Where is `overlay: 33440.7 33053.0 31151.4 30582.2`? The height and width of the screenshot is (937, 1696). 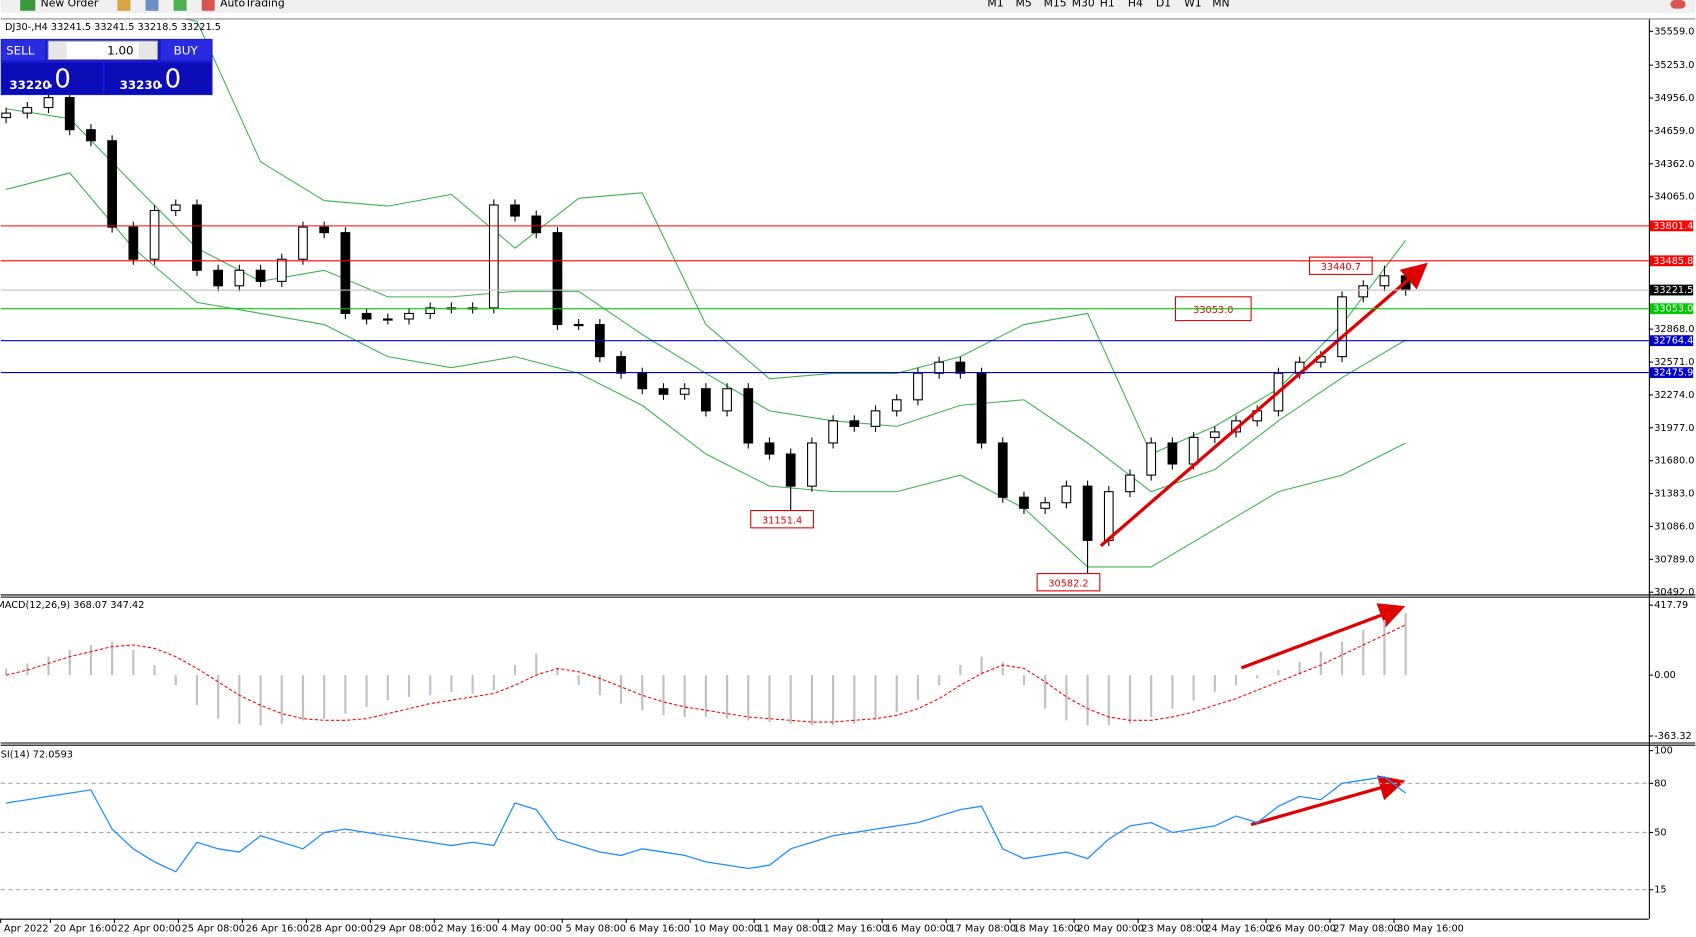
overlay: 33440.7 33053.0 31151.4 30582.2 is located at coordinates (1061, 424).